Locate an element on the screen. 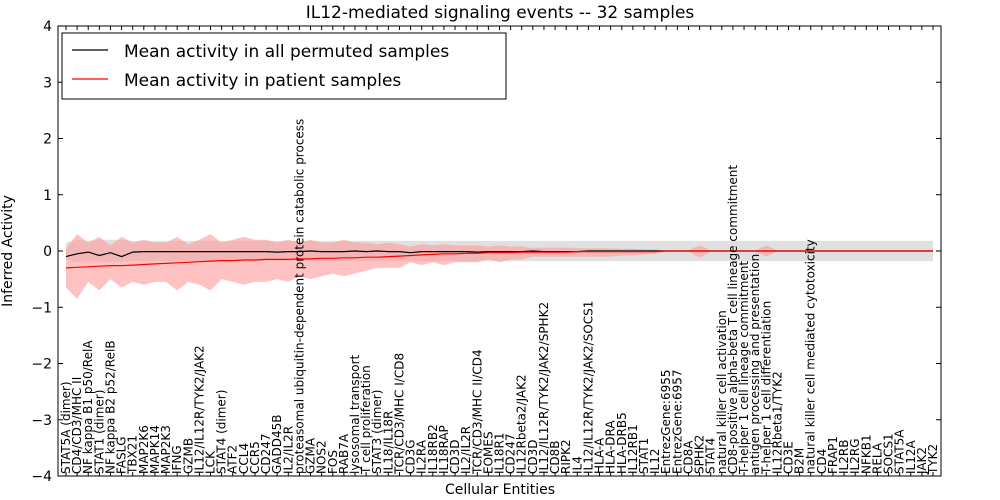  x-tick-label: EOMES is located at coordinates (488, 452).